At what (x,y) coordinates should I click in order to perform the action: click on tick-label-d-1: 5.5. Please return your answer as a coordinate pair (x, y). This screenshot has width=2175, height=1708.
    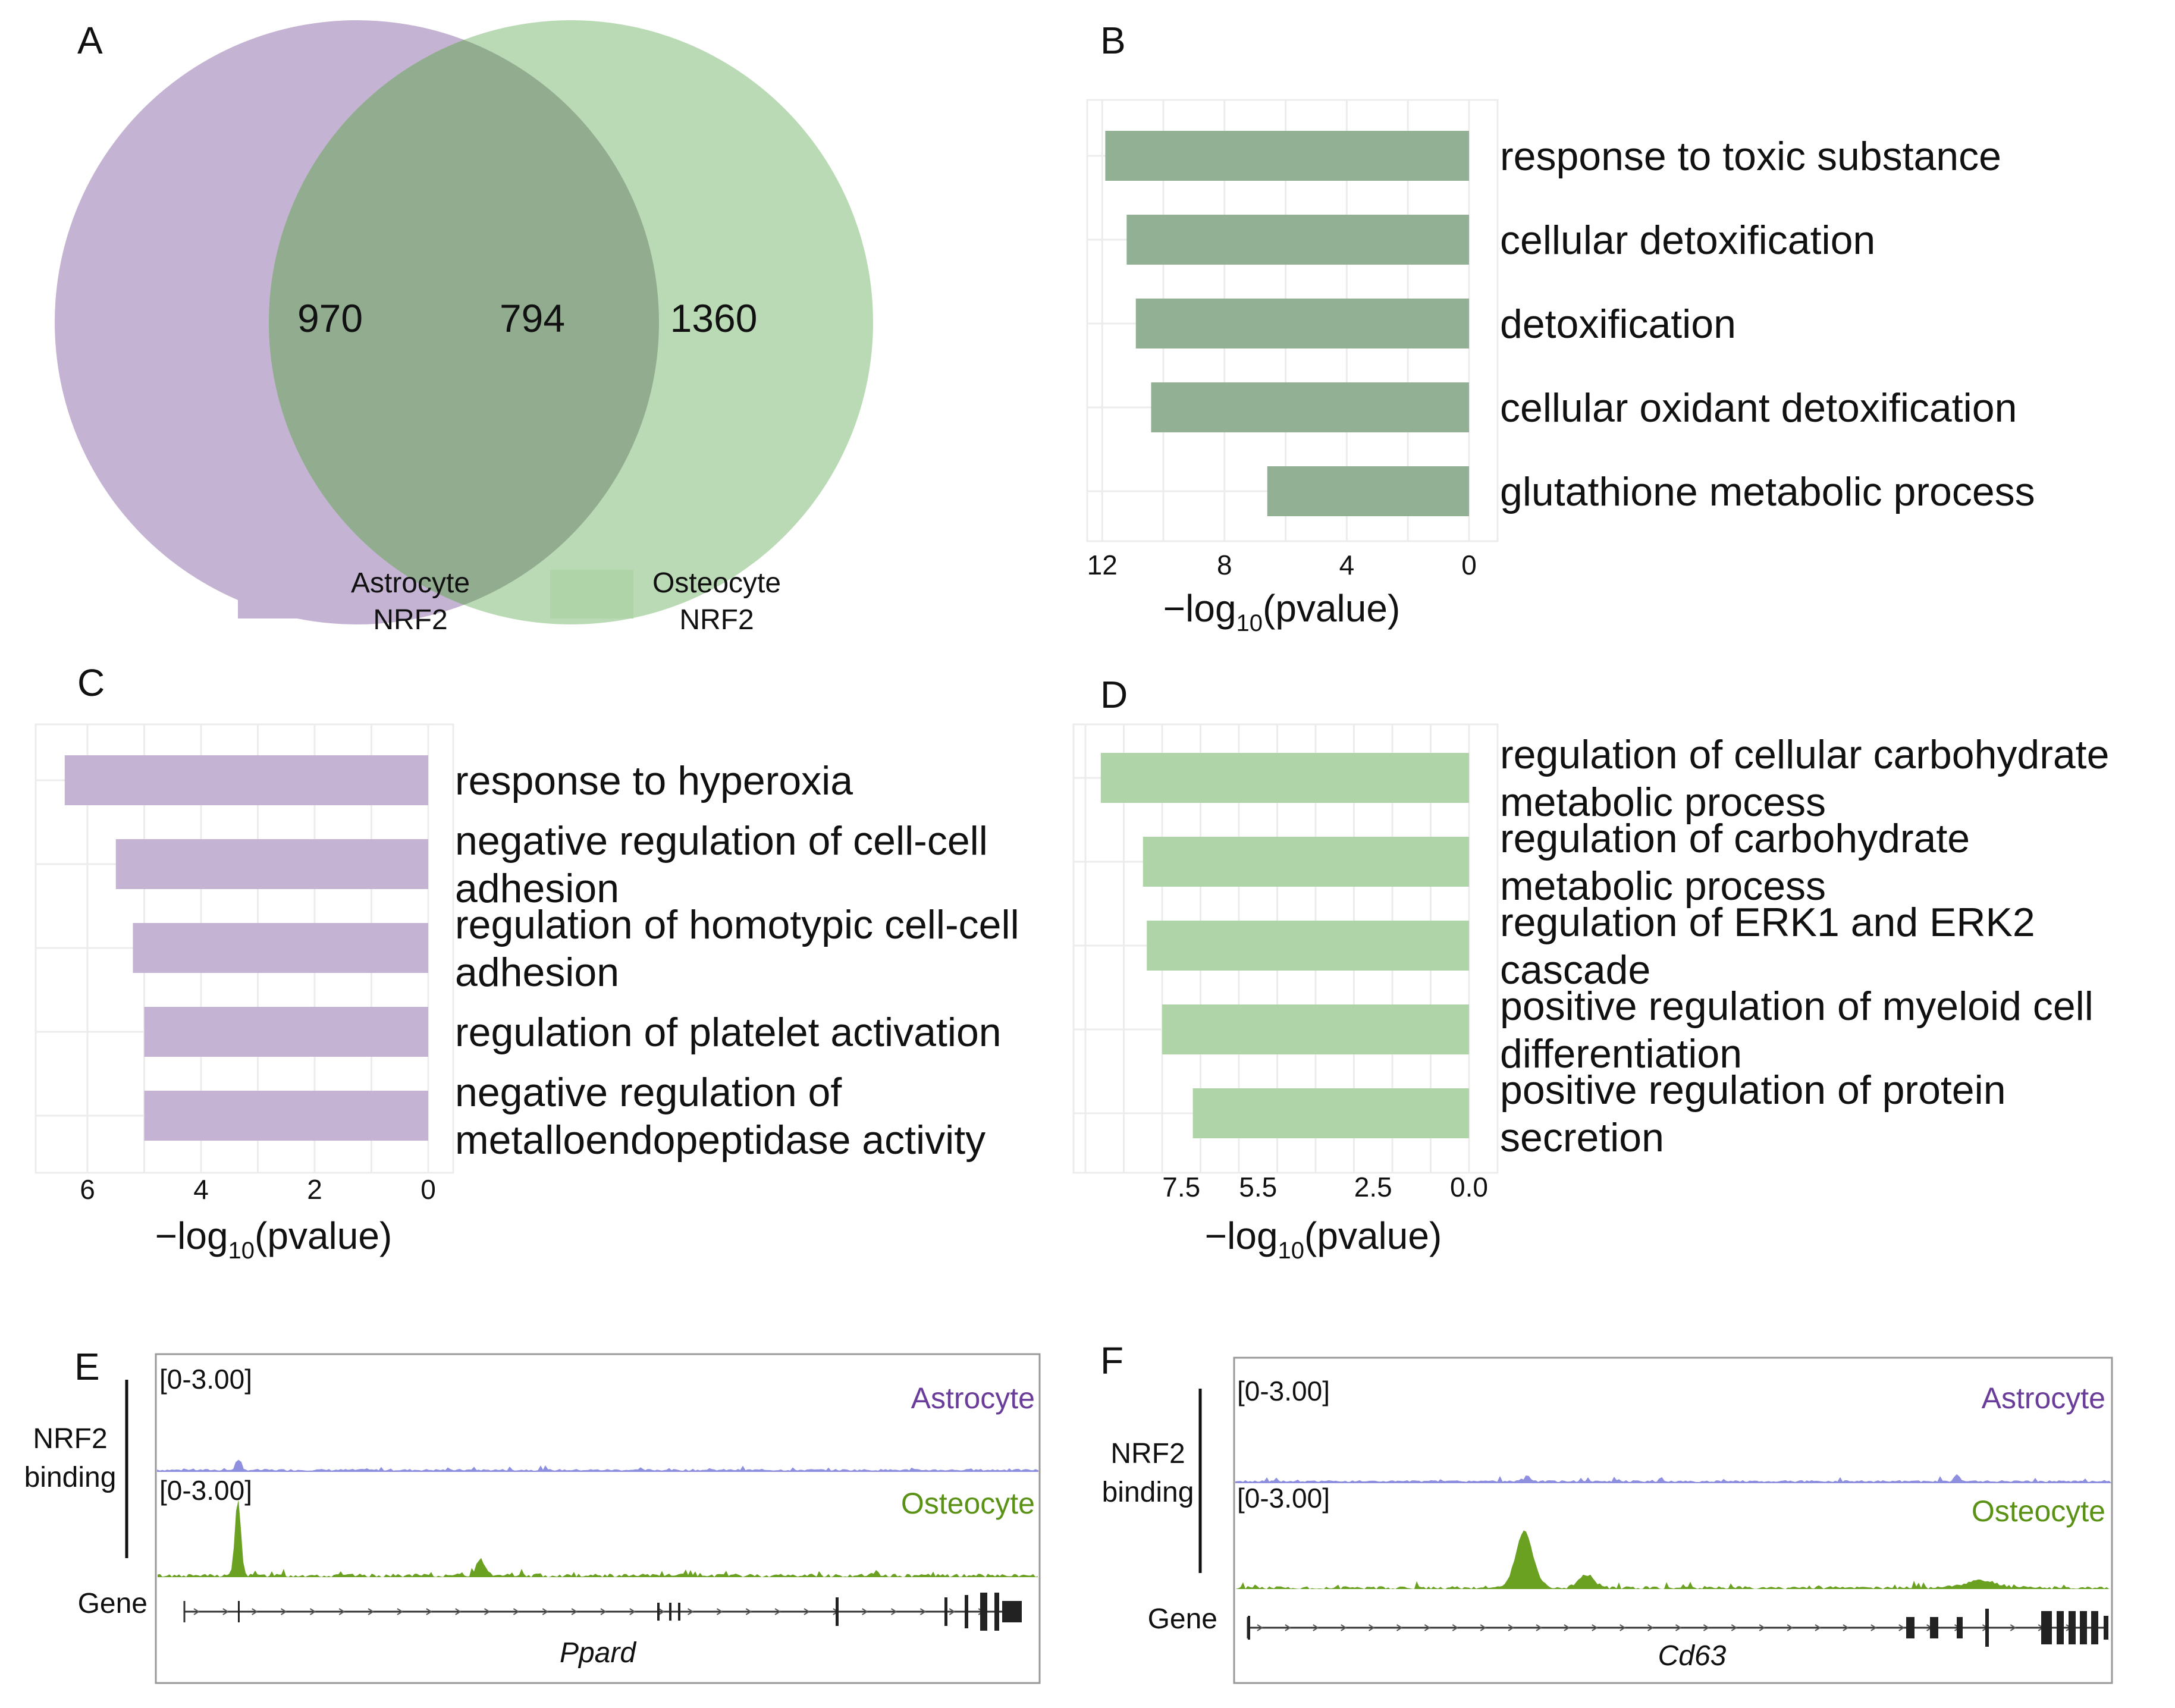
    Looking at the image, I should click on (1258, 1187).